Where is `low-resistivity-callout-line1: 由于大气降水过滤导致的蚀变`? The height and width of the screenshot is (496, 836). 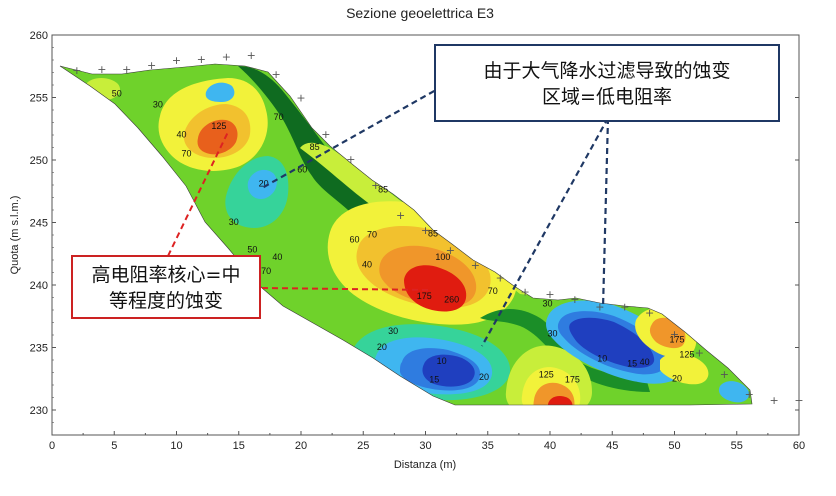 low-resistivity-callout-line1: 由于大气降水过滤导致的蚀变 is located at coordinates (607, 71).